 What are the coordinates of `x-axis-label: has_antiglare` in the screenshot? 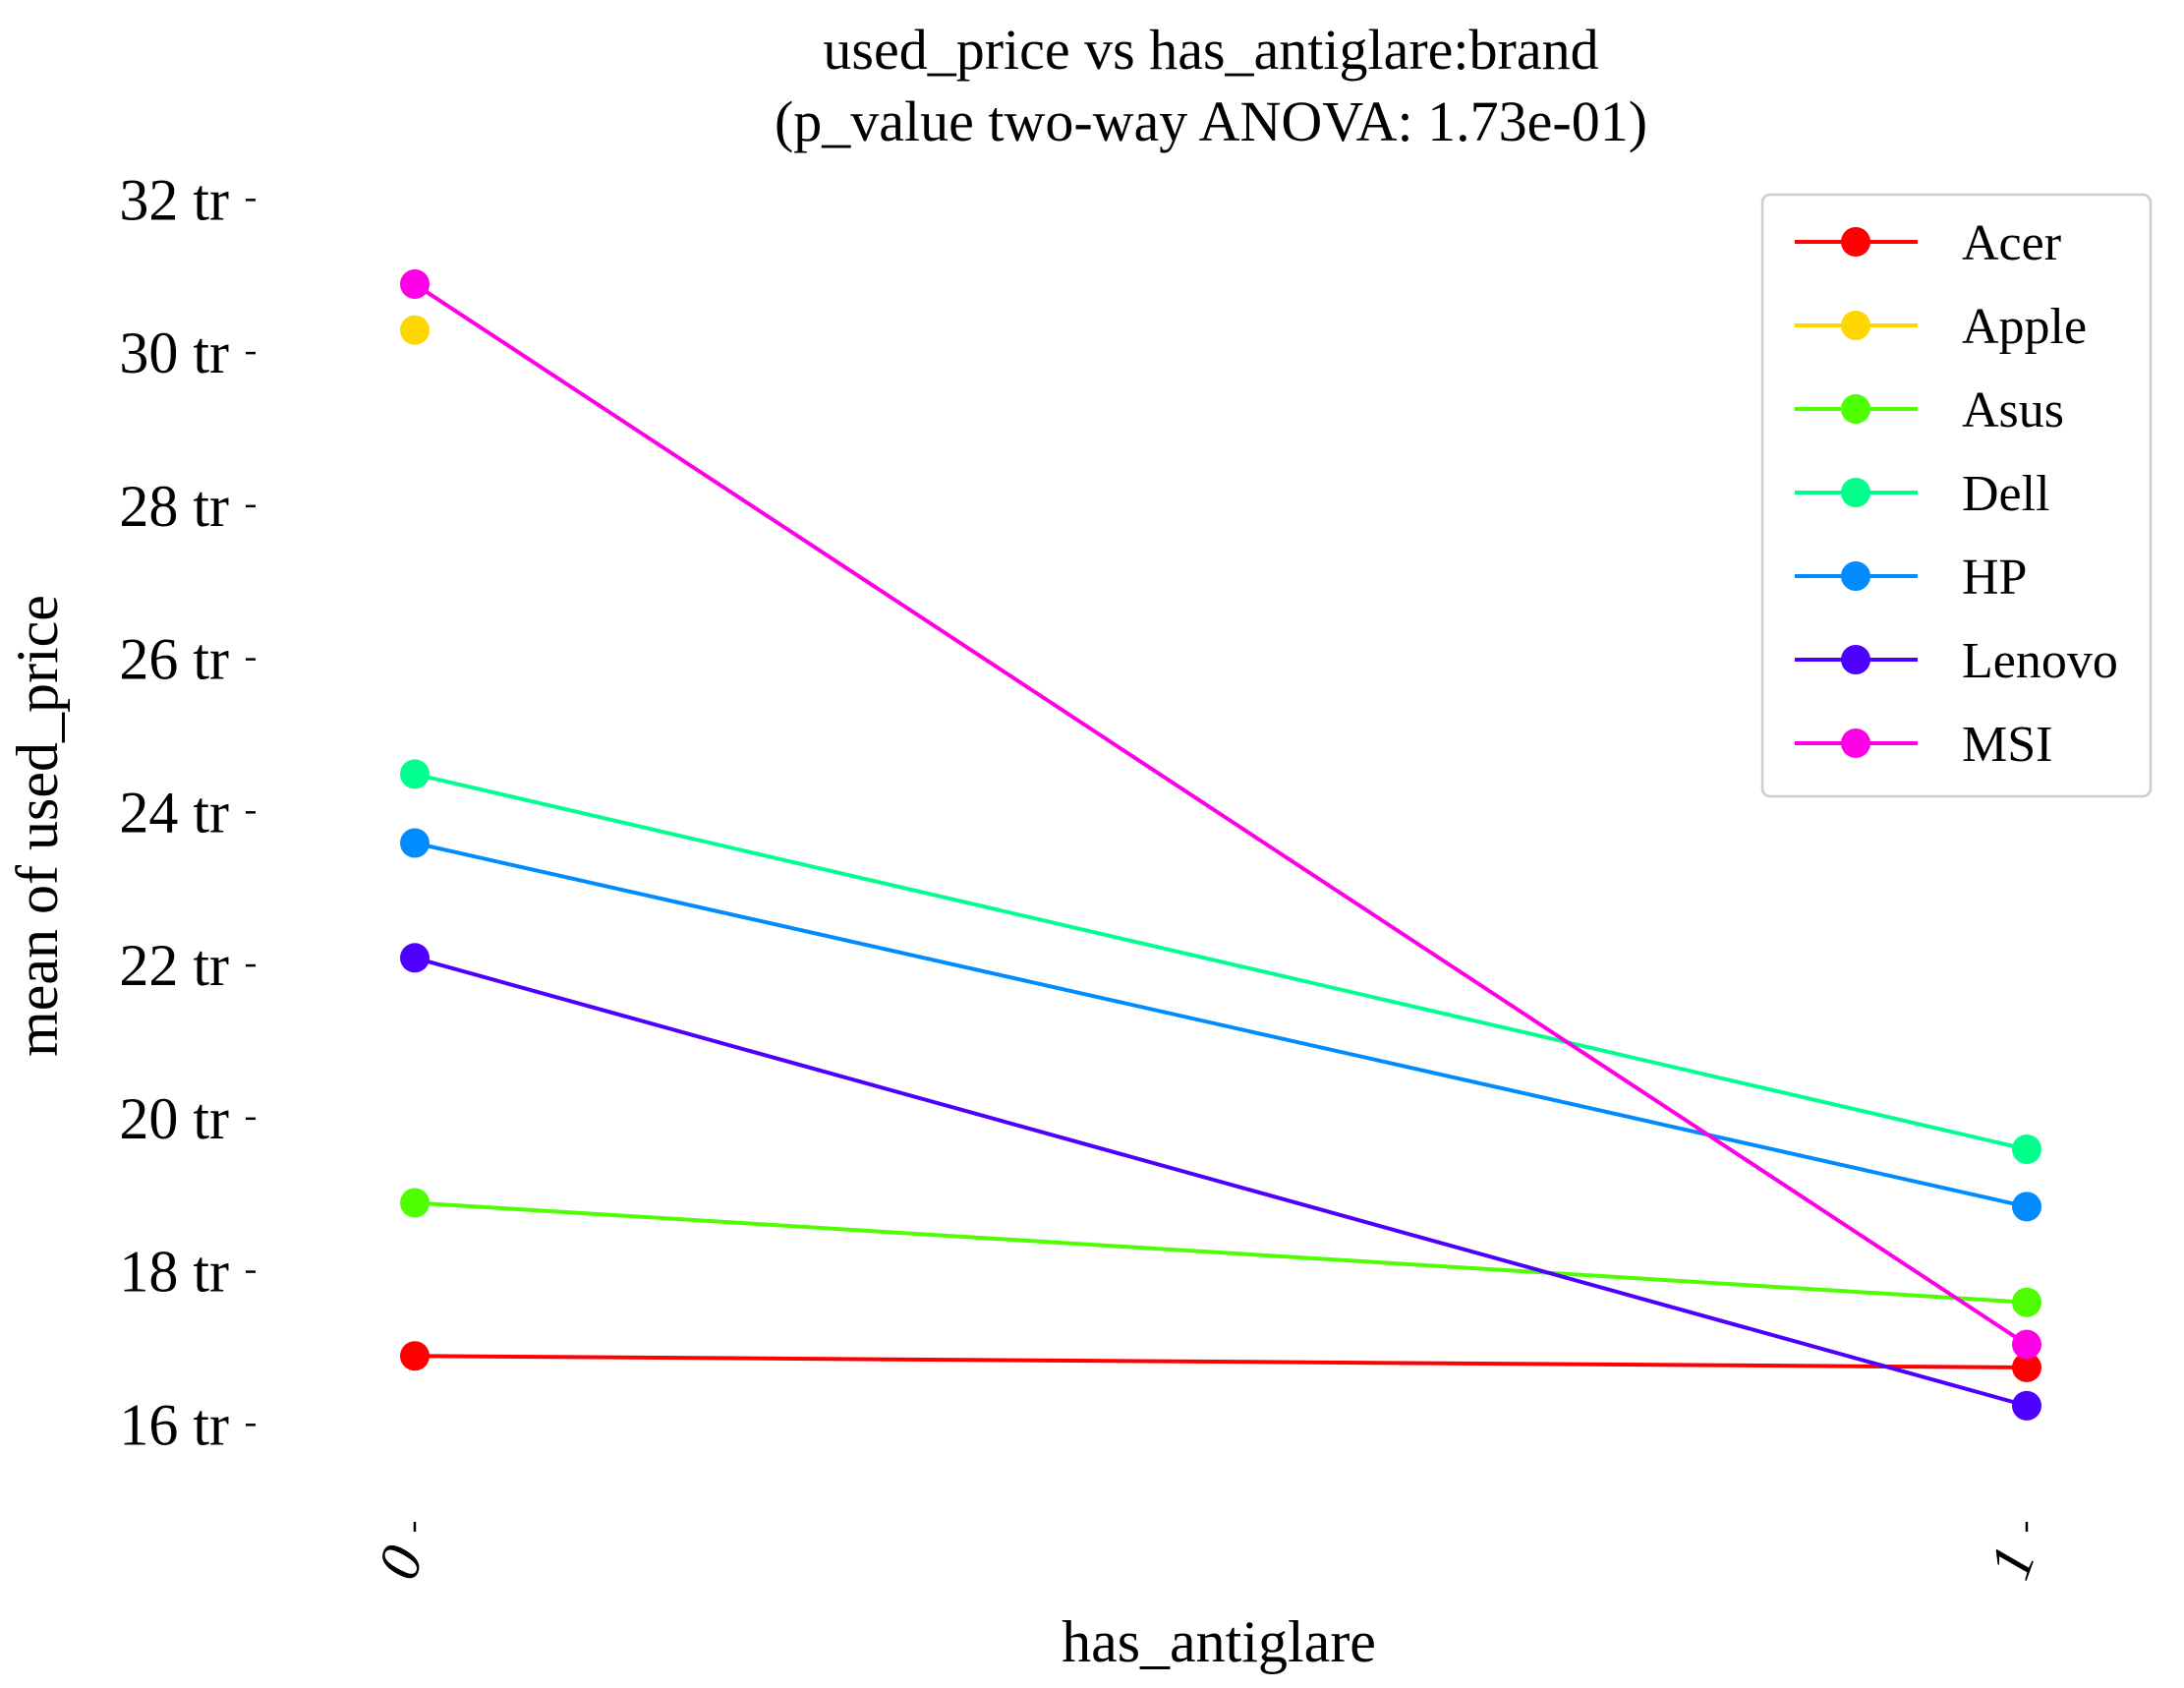 It's located at (1219, 1641).